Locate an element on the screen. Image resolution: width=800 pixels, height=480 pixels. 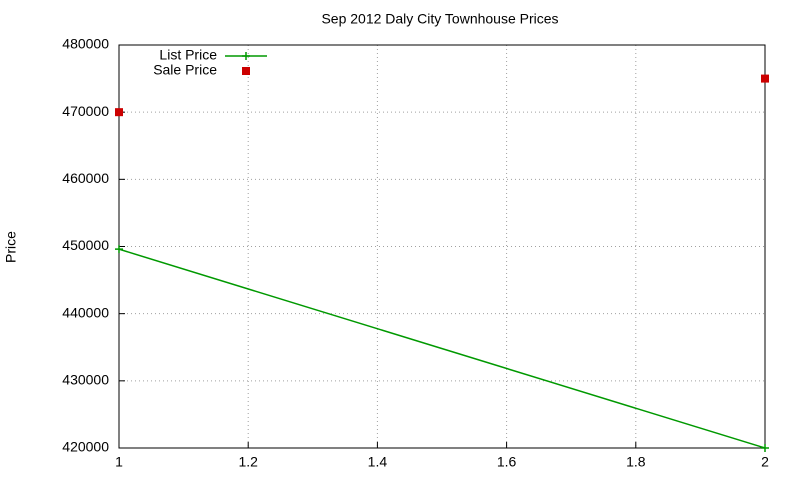
x-tick-label: 2 is located at coordinates (765, 462).